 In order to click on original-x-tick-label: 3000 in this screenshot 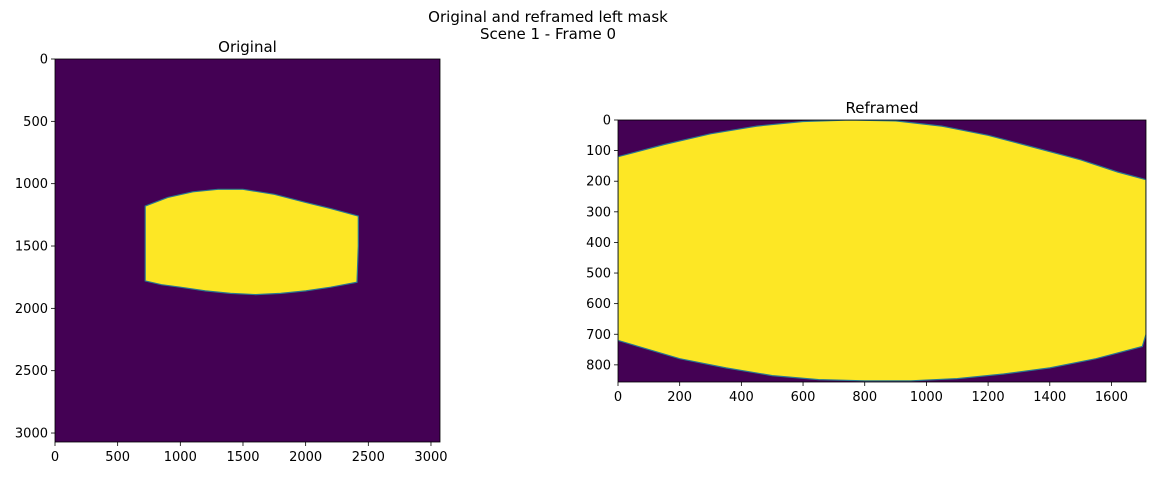, I will do `click(430, 457)`.